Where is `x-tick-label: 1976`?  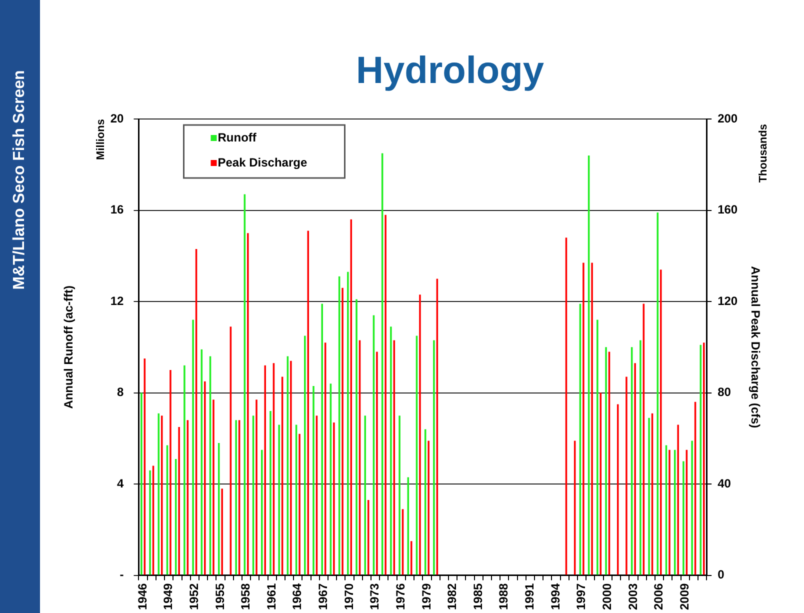
x-tick-label: 1976 is located at coordinates (400, 596).